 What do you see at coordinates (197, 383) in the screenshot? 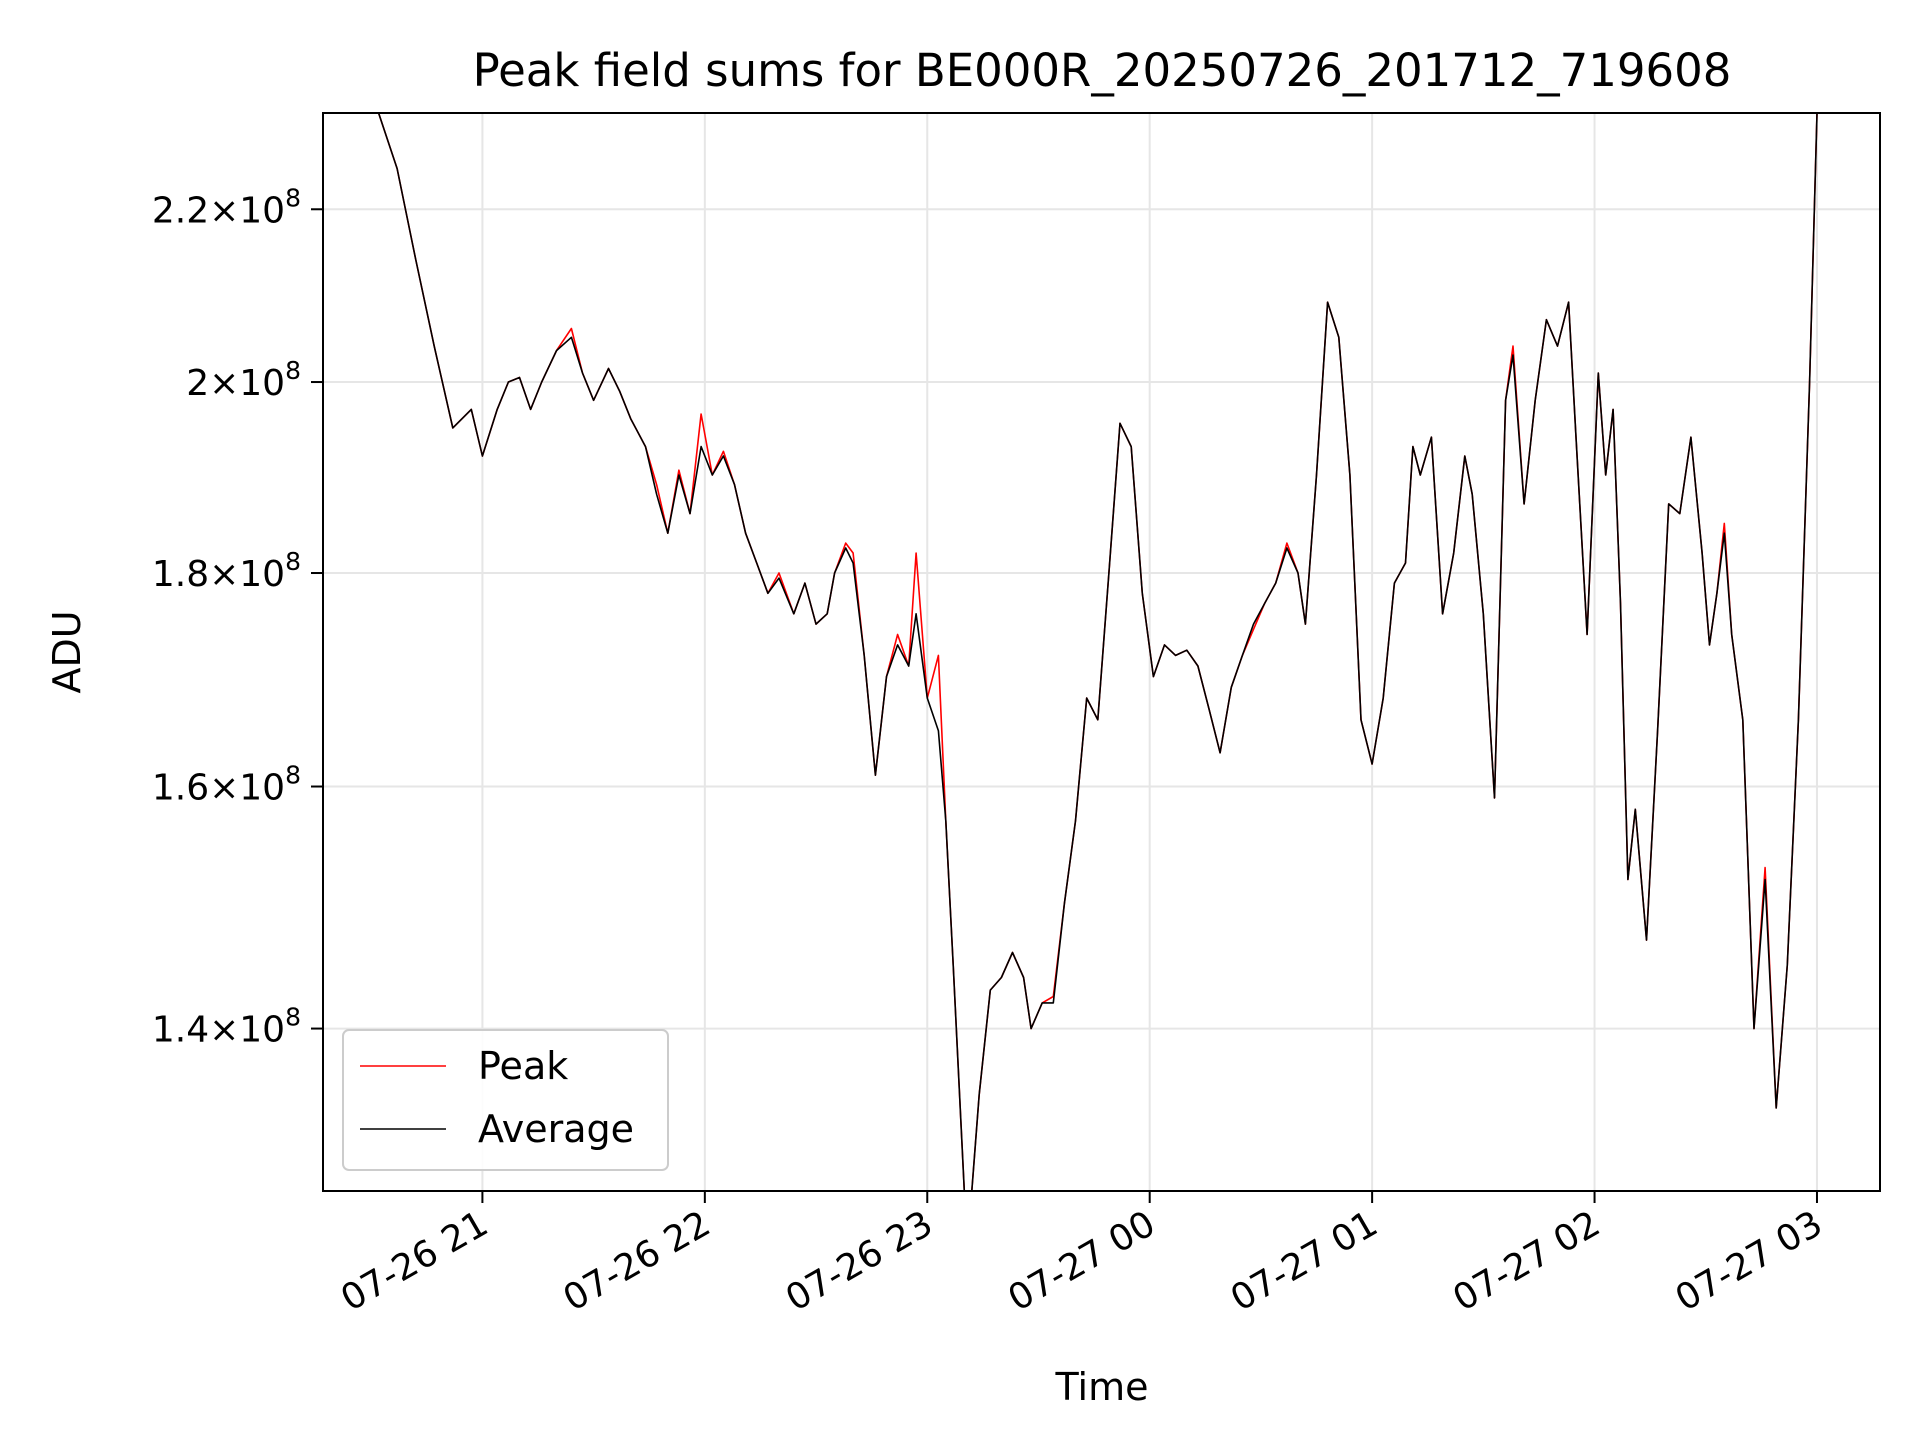
I see `y-tick-mantissa: 2` at bounding box center [197, 383].